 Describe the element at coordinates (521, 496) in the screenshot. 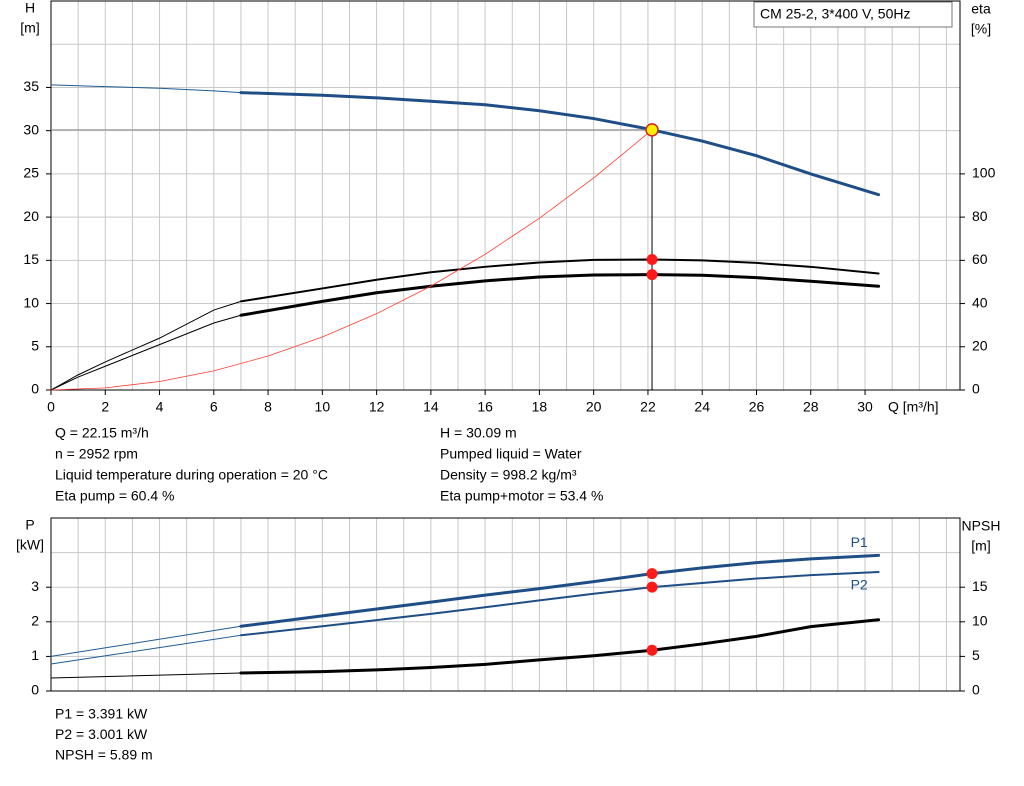

I see `info-text: Eta pump+motor = 53.4 %` at that location.